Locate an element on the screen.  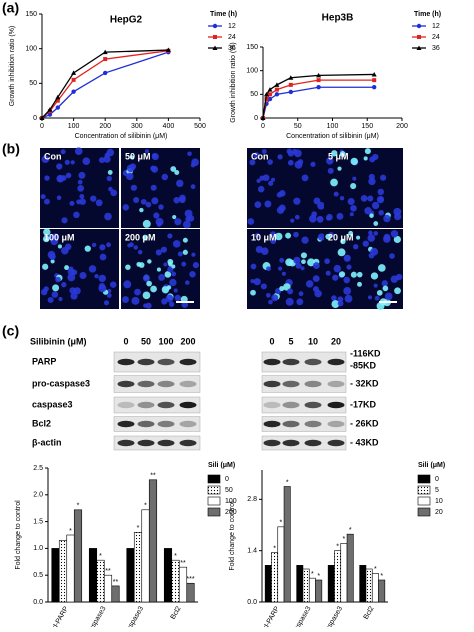
x-tick-label: pro-Caspase3 is located at coordinates (299, 616).